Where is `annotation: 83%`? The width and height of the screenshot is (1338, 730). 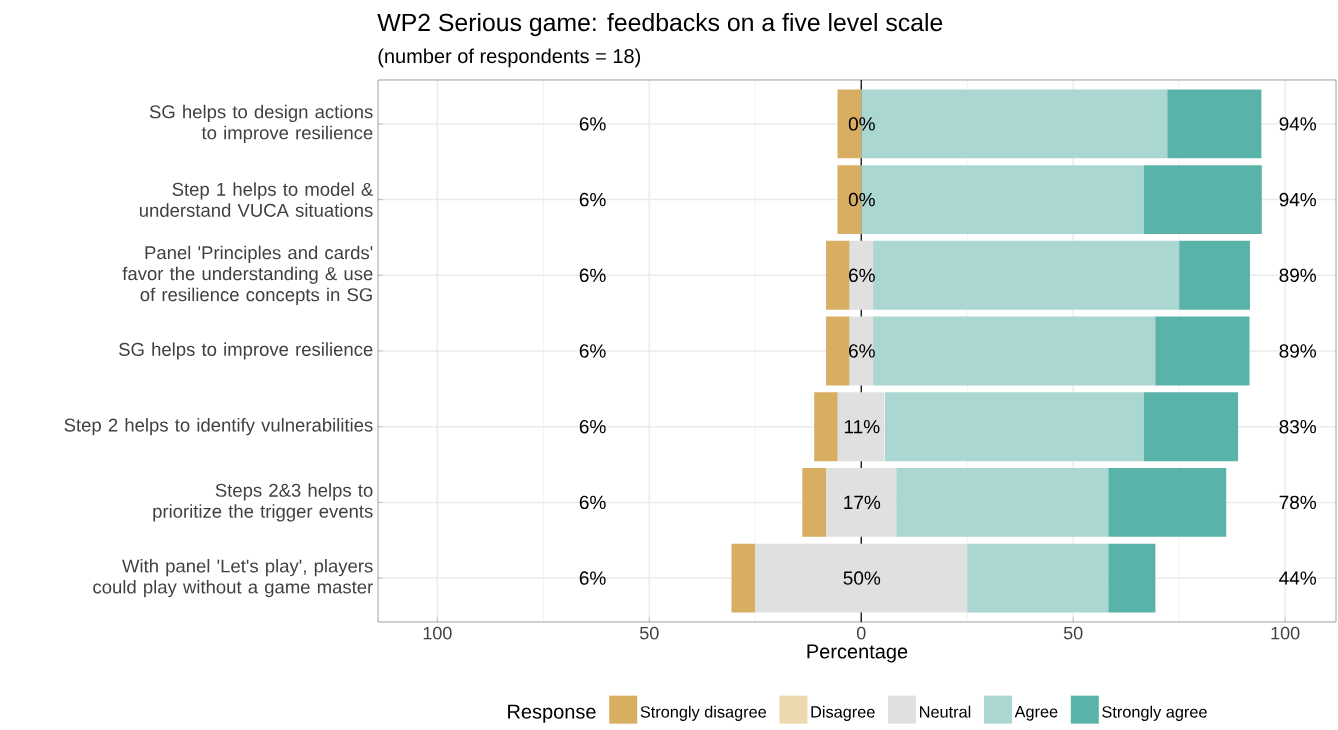
annotation: 83% is located at coordinates (1298, 426).